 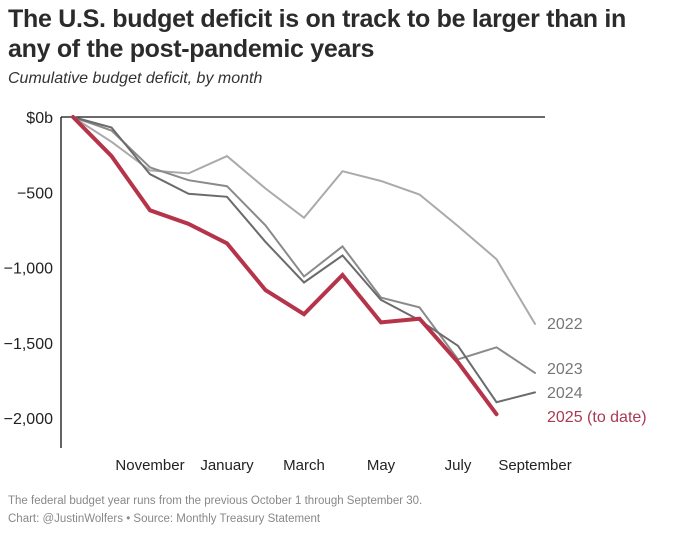 What do you see at coordinates (28, 344) in the screenshot?
I see `y-tick-label: −1,500` at bounding box center [28, 344].